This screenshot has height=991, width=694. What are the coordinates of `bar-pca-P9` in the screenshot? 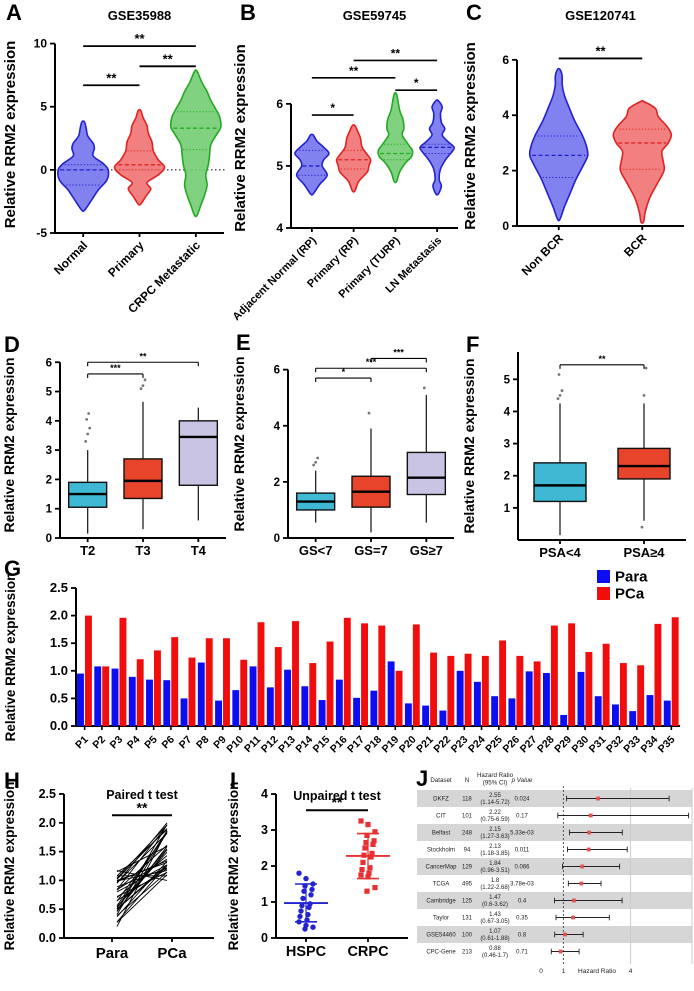 It's located at (226, 682).